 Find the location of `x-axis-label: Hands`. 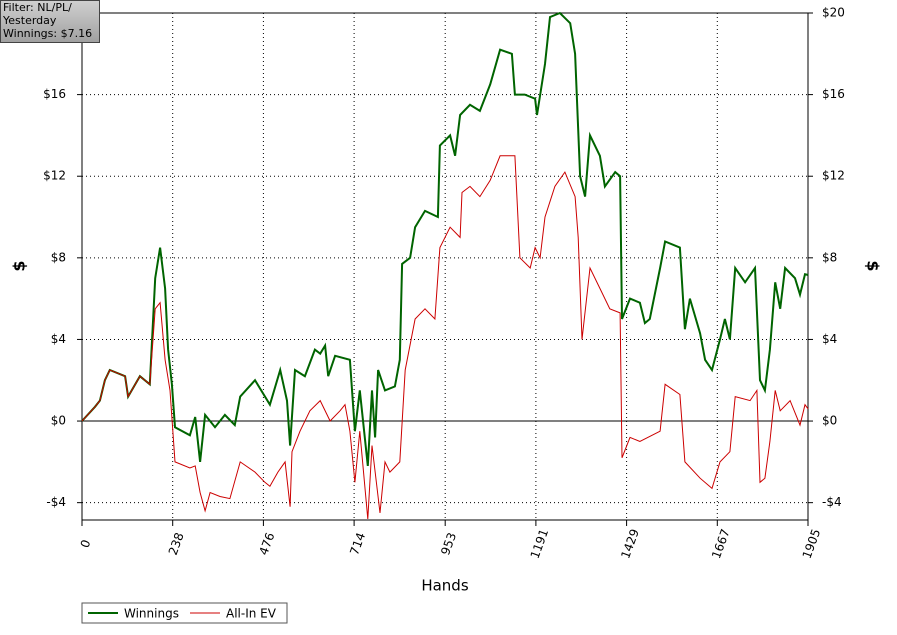

x-axis-label: Hands is located at coordinates (444, 586).